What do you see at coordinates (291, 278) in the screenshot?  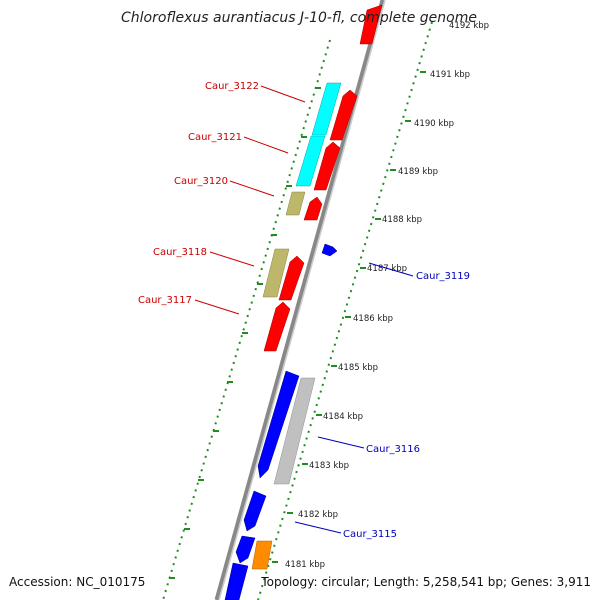 I see `gene-caur-3118-forward` at bounding box center [291, 278].